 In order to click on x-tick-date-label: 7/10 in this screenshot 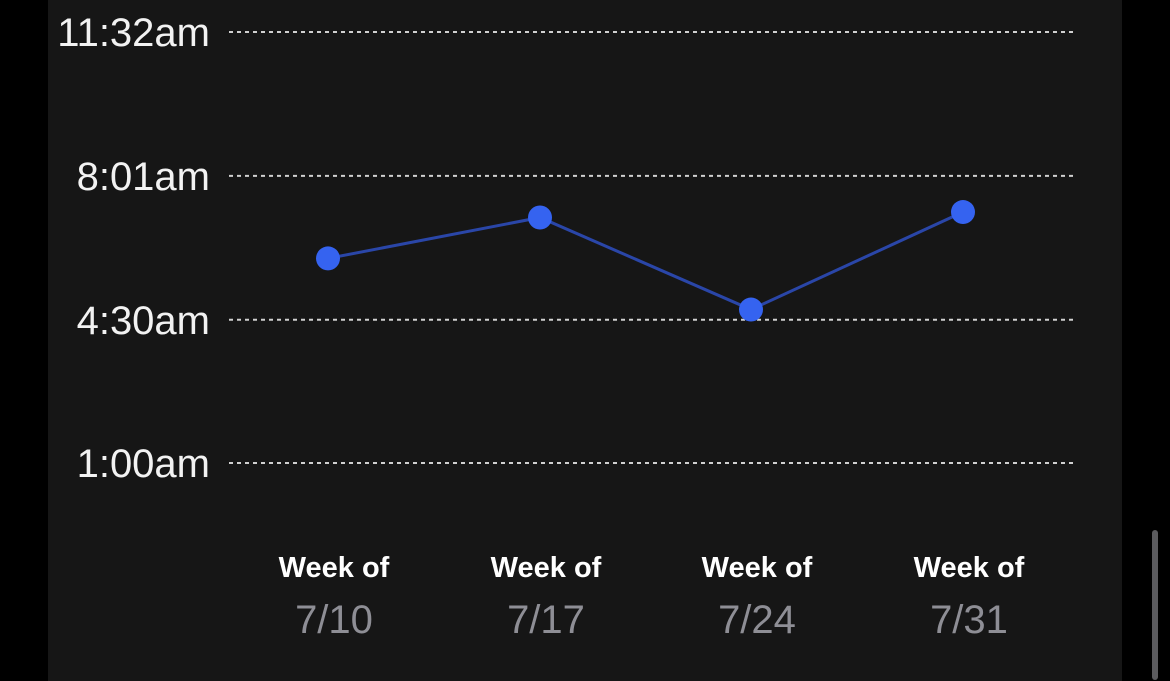, I will do `click(334, 620)`.